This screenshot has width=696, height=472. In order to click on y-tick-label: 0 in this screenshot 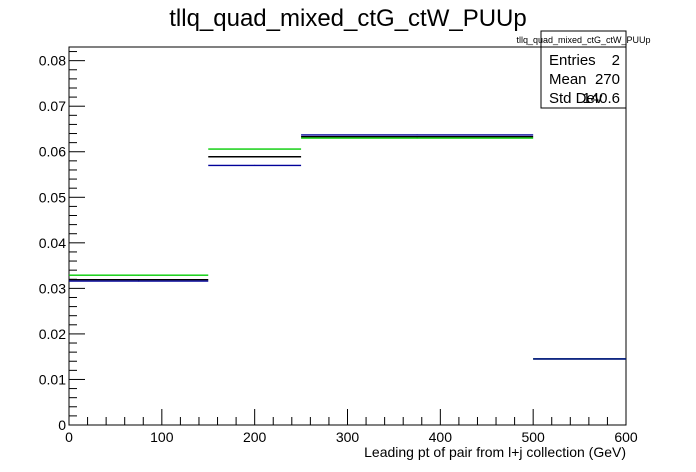, I will do `click(62, 425)`.